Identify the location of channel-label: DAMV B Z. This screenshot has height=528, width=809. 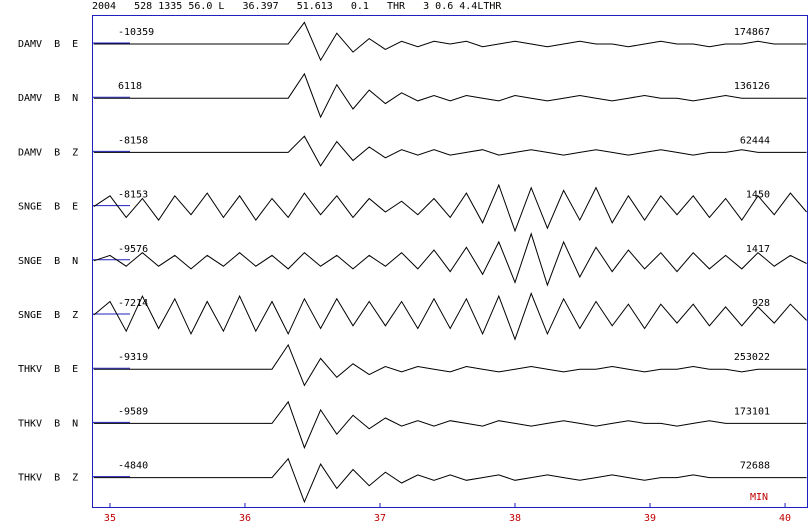
(48, 152).